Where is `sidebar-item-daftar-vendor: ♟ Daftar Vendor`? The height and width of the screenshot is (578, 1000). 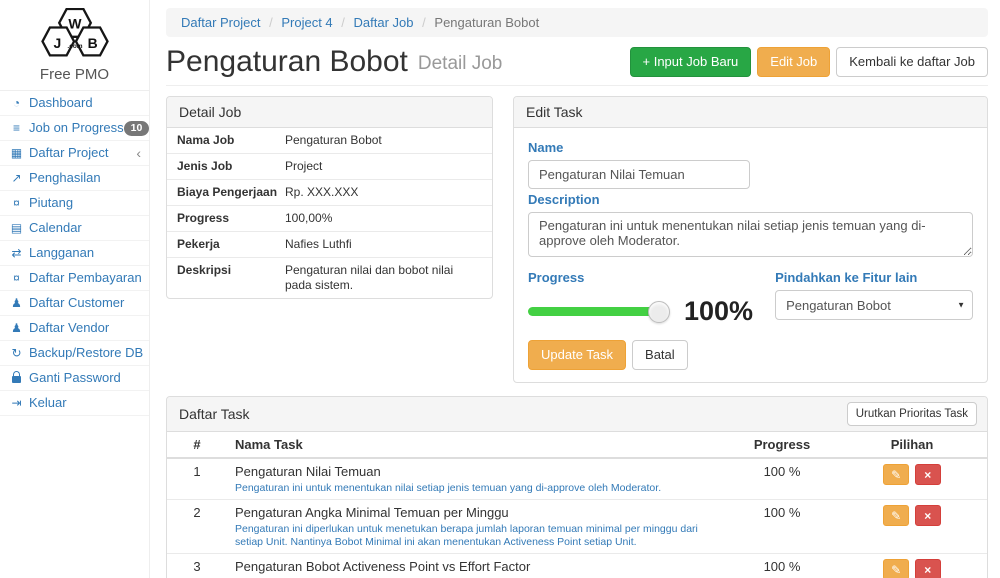 sidebar-item-daftar-vendor: ♟ Daftar Vendor is located at coordinates (74, 328).